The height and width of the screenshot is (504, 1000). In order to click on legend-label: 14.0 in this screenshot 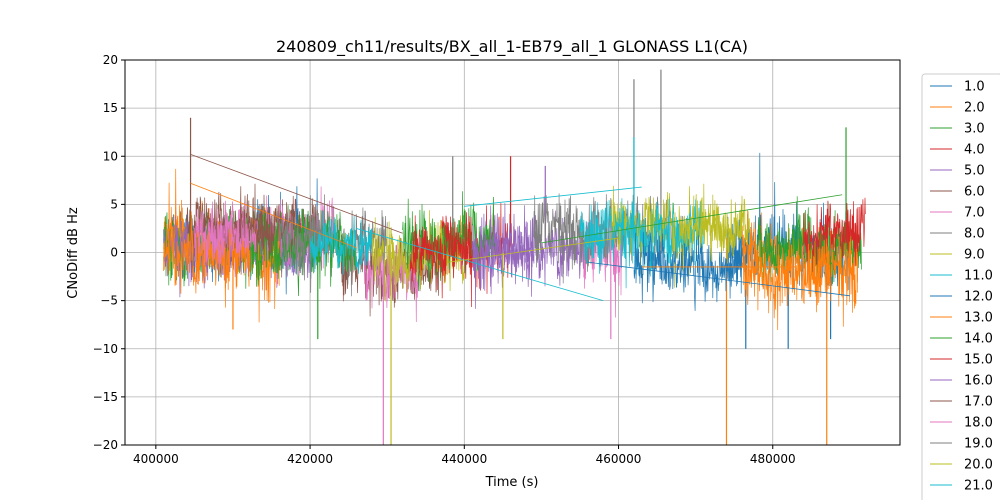, I will do `click(978, 339)`.